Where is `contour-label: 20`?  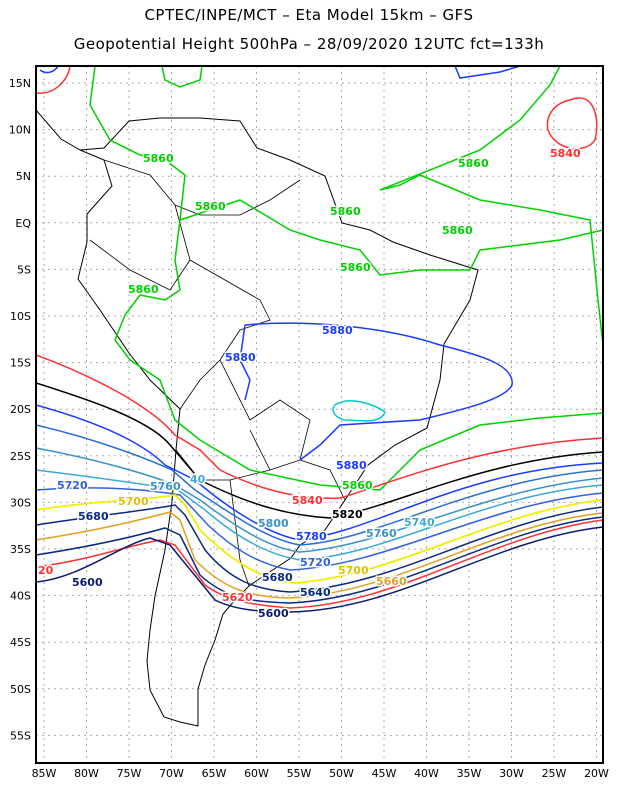
contour-label: 20 is located at coordinates (46, 570).